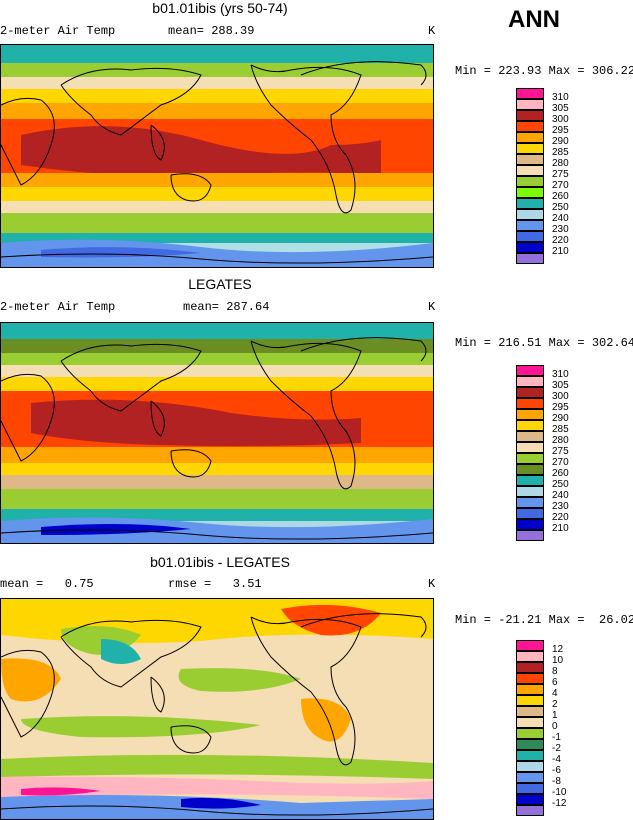  I want to click on panel-3-legend-label: 4, so click(555, 693).